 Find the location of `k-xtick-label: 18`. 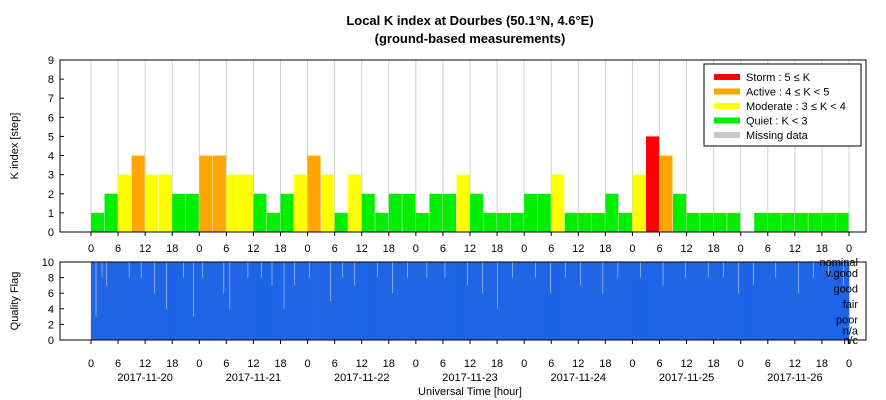

k-xtick-label: 18 is located at coordinates (280, 249).